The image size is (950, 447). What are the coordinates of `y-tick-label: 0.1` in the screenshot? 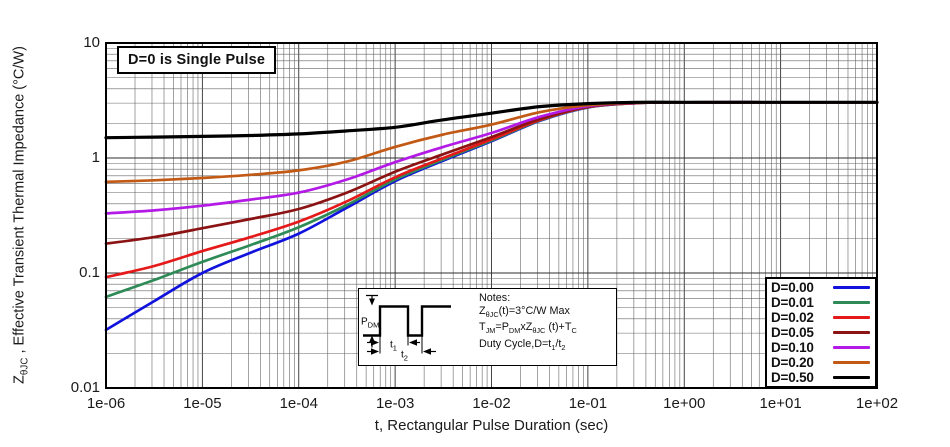 It's located at (89, 272).